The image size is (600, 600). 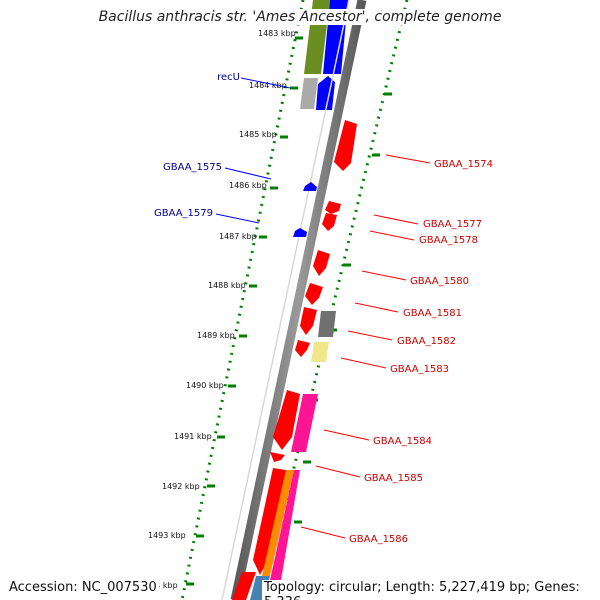 I want to click on gene-label-GBAA_1586: GBAA_1586, so click(x=378, y=539).